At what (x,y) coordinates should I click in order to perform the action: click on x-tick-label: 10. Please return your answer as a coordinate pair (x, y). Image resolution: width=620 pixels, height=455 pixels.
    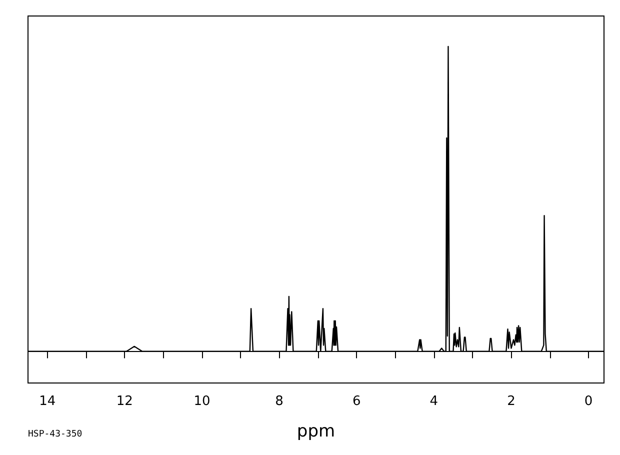
    Looking at the image, I should click on (202, 401).